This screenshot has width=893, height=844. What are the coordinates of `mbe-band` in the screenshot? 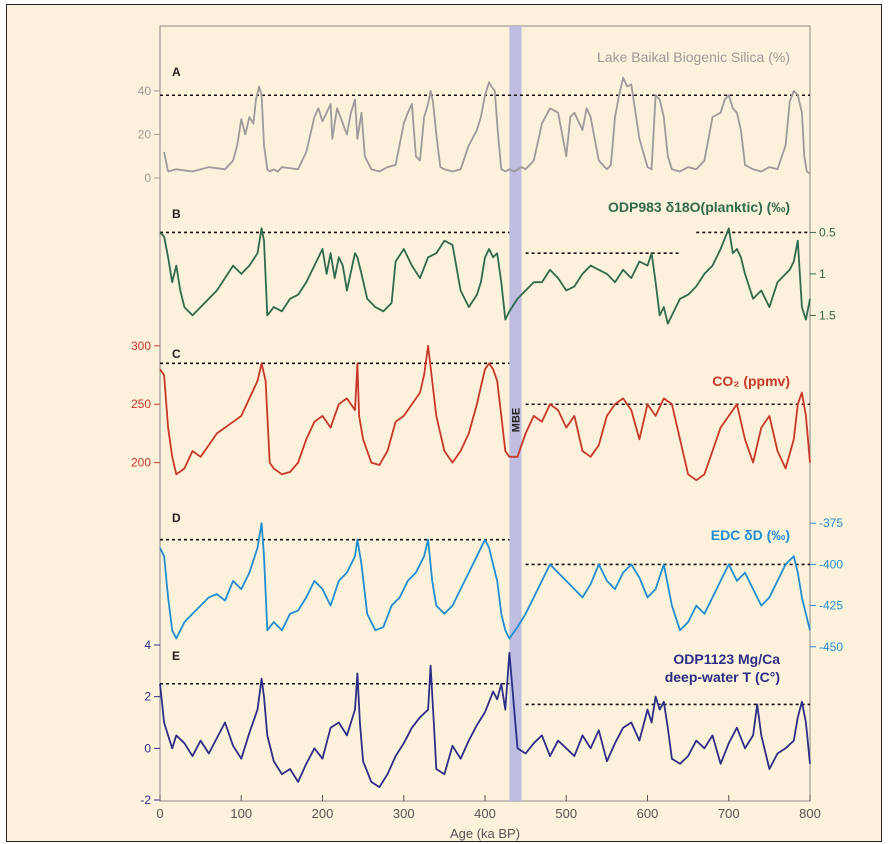 It's located at (515, 413).